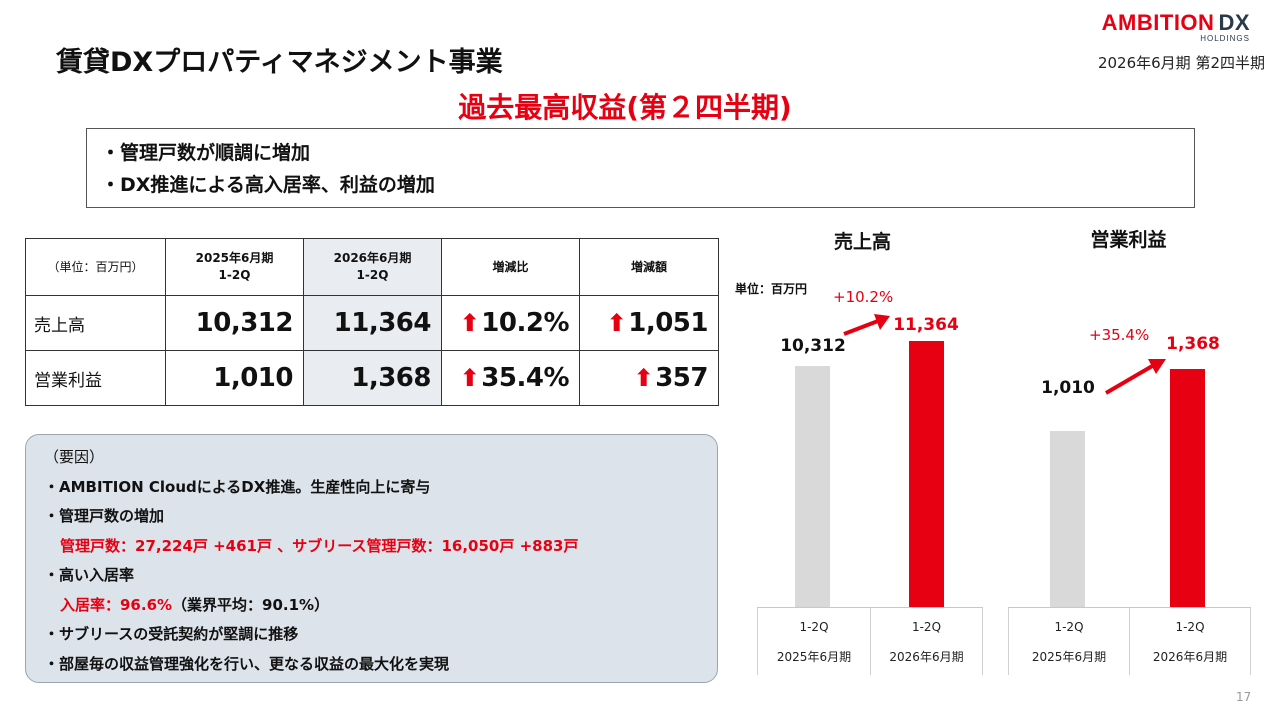 The image size is (1280, 720). Describe the element at coordinates (1225, 38) in the screenshot. I see `logo-subtext: HOLDINGS` at that location.